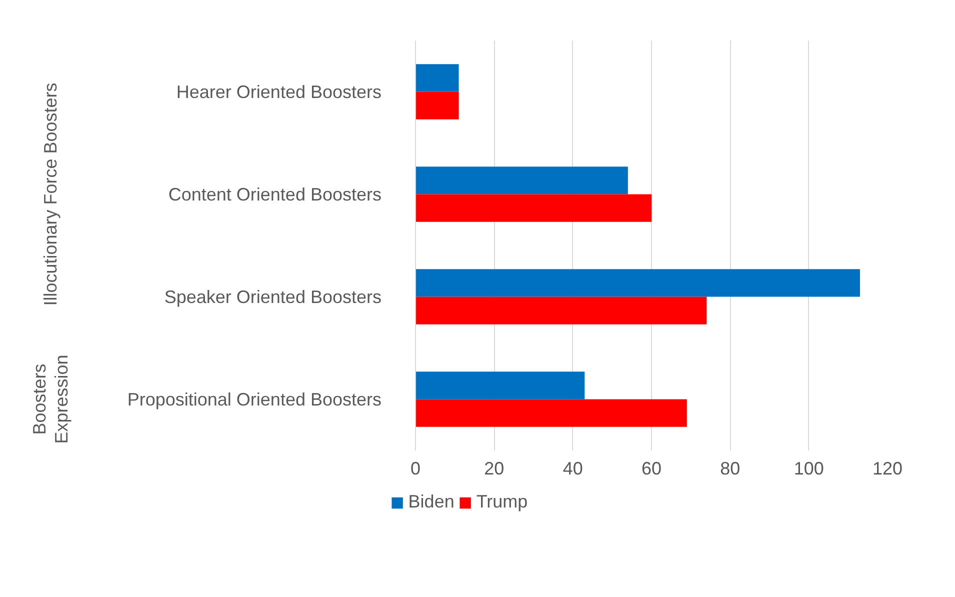  I want to click on y-tick-label: Speaker Oriented Boosters, so click(273, 296).